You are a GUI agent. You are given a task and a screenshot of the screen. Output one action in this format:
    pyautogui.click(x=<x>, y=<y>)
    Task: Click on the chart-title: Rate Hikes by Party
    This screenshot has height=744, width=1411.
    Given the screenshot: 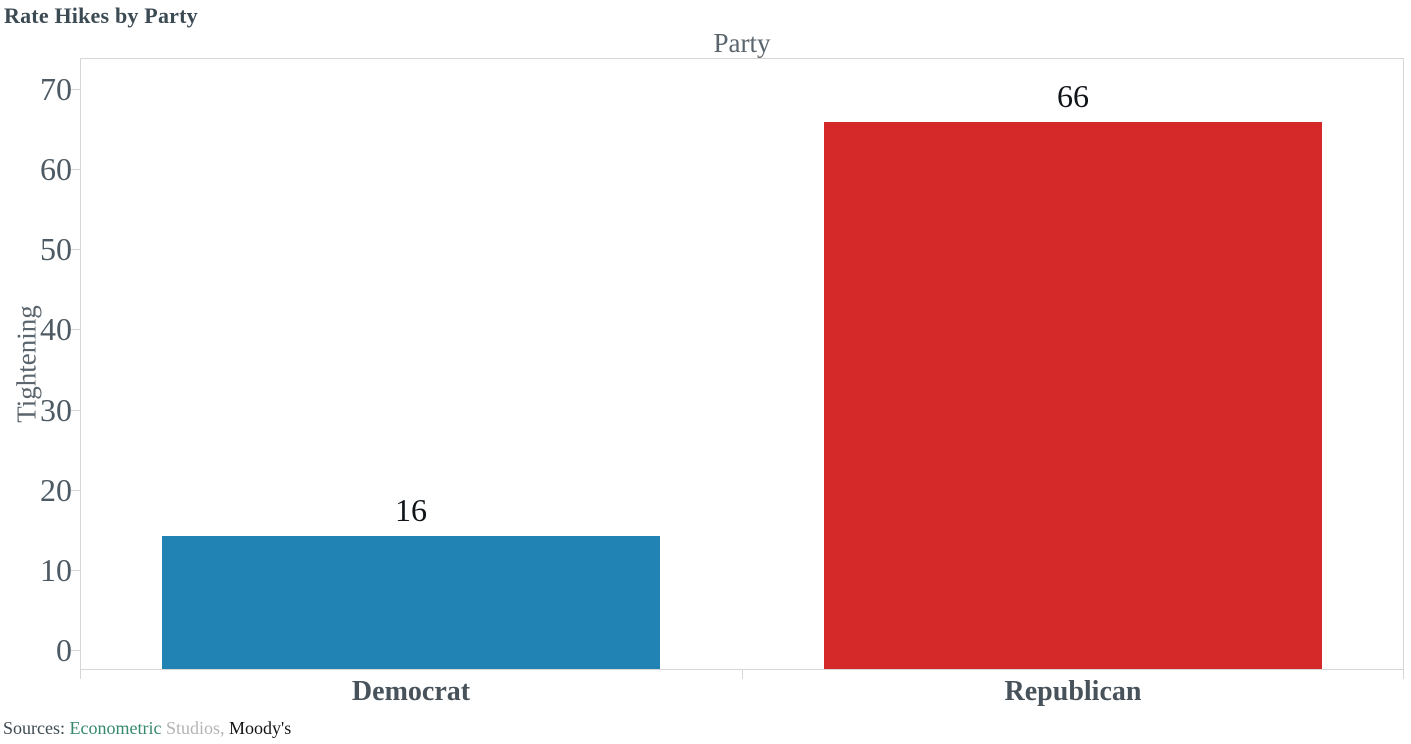 What is the action you would take?
    pyautogui.click(x=101, y=15)
    